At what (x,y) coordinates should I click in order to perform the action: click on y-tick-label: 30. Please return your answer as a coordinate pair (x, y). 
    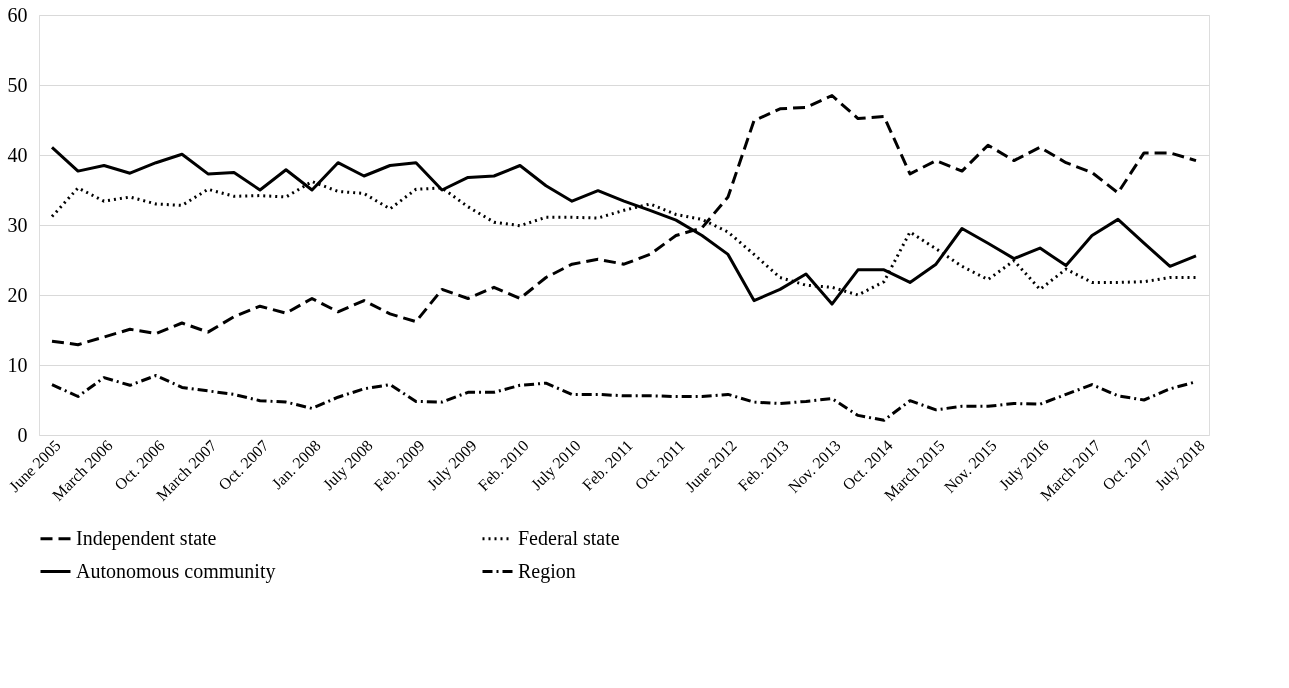
    Looking at the image, I should click on (17, 224).